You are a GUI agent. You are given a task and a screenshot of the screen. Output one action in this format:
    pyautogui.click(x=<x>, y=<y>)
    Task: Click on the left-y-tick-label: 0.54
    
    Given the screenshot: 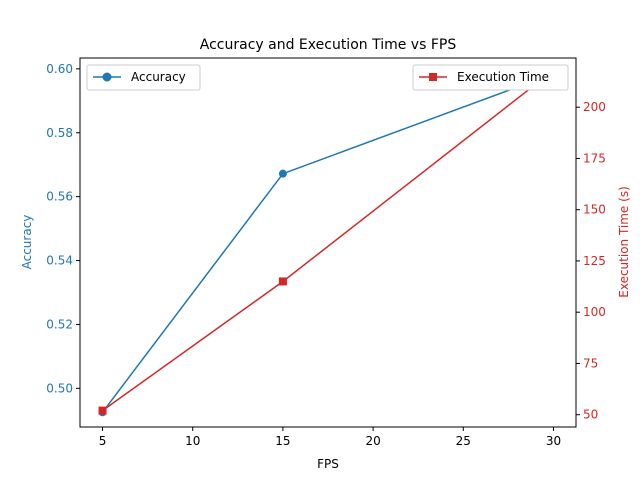 What is the action you would take?
    pyautogui.click(x=59, y=261)
    